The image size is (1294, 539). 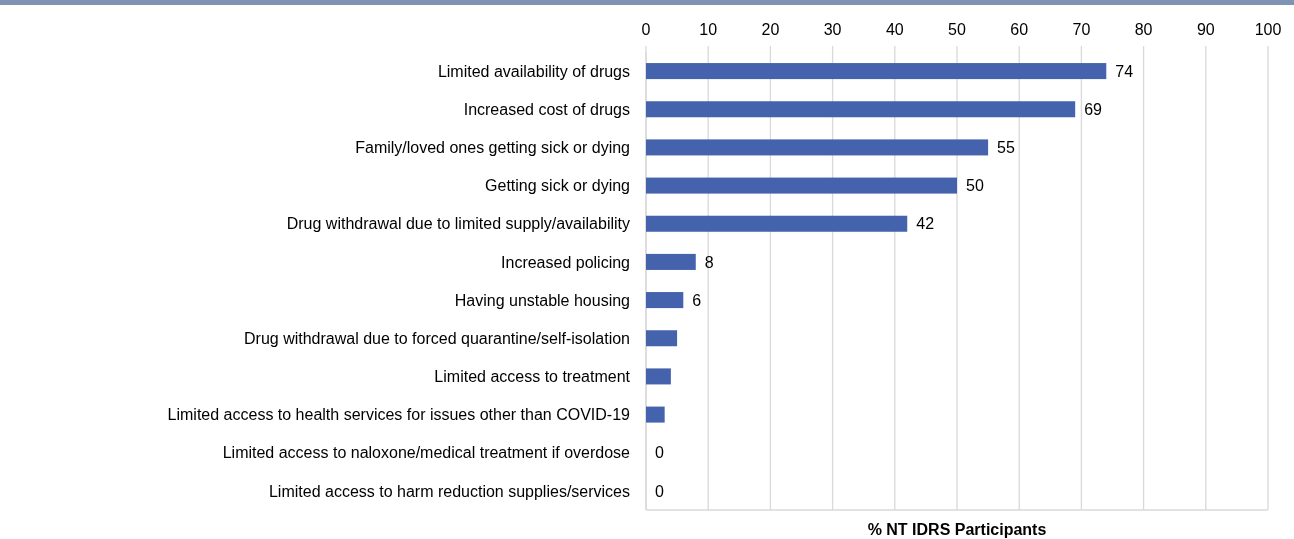 What do you see at coordinates (708, 29) in the screenshot?
I see `x-tick-label: 10` at bounding box center [708, 29].